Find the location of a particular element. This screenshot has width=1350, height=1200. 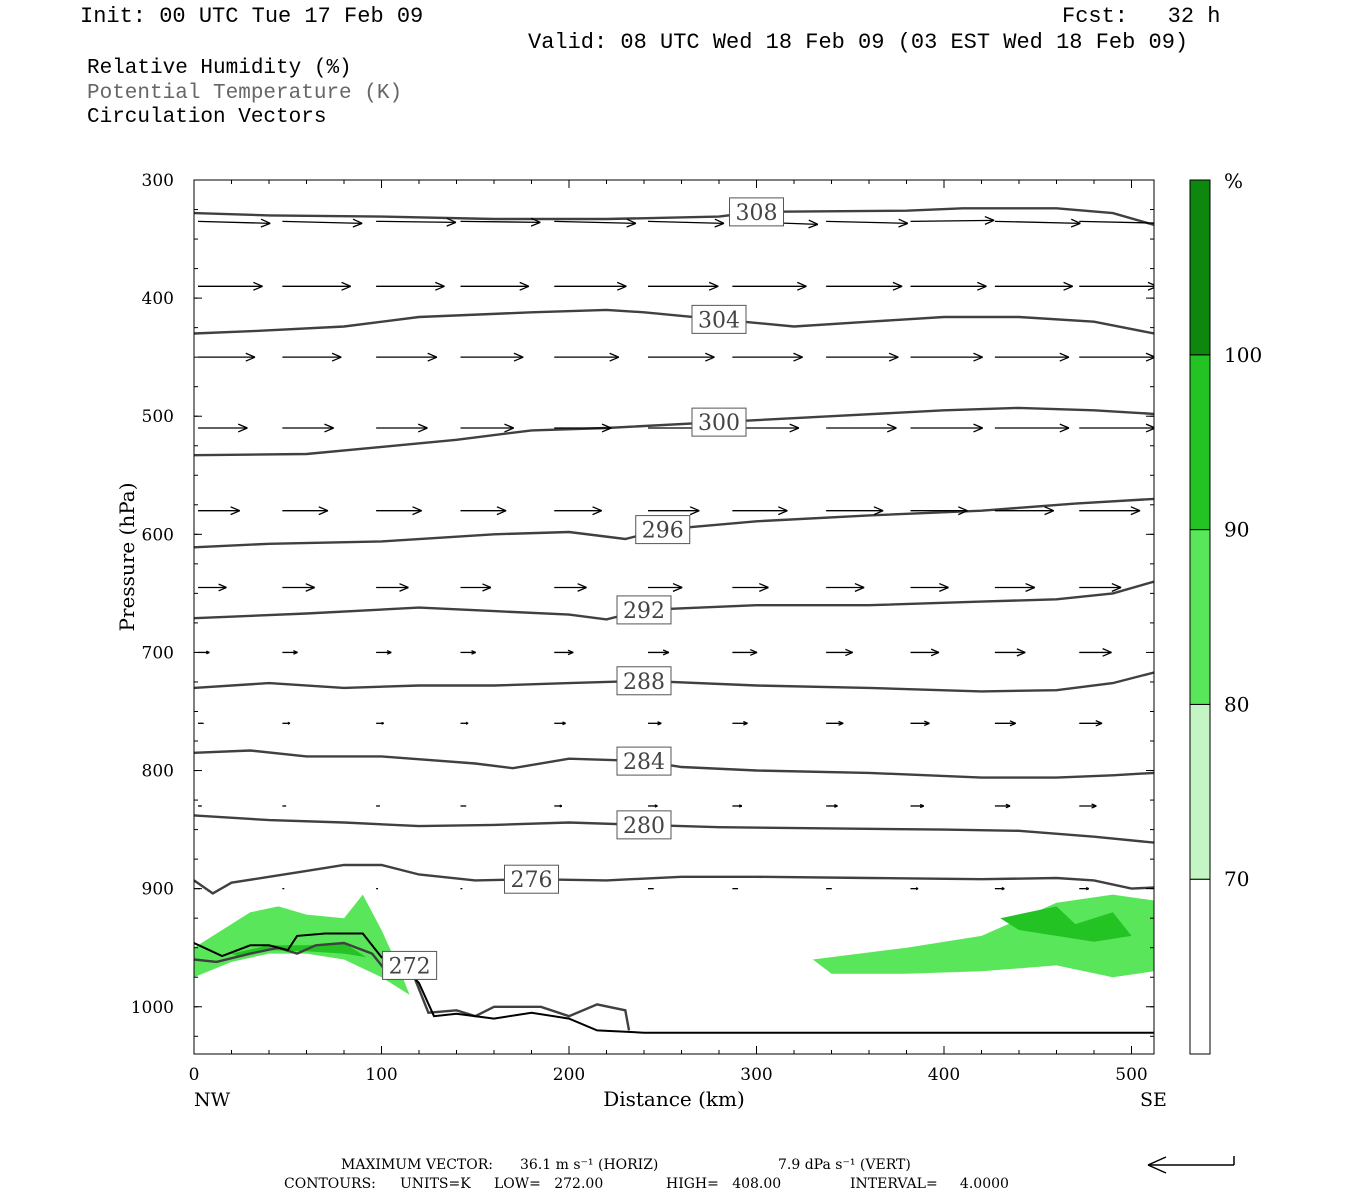

colorbar-unit: % is located at coordinates (1233, 181).